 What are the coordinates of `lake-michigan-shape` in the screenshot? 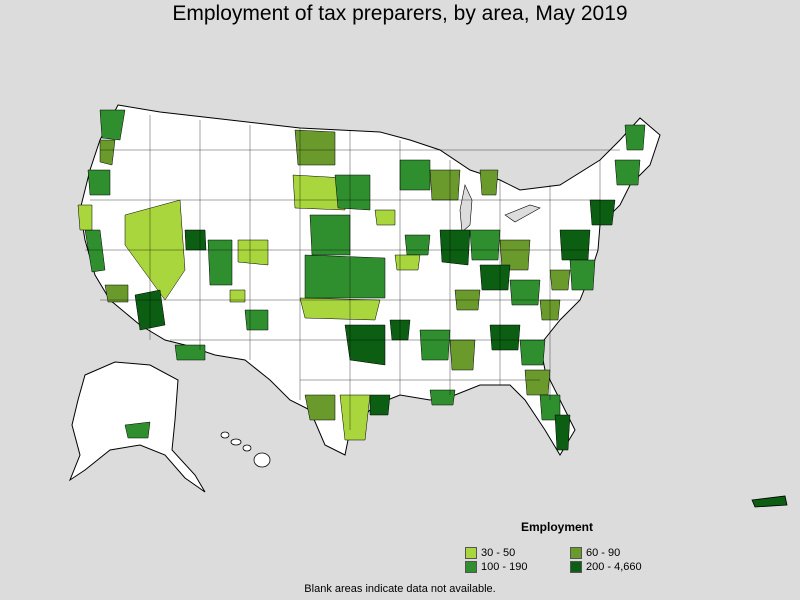 It's located at (466, 208).